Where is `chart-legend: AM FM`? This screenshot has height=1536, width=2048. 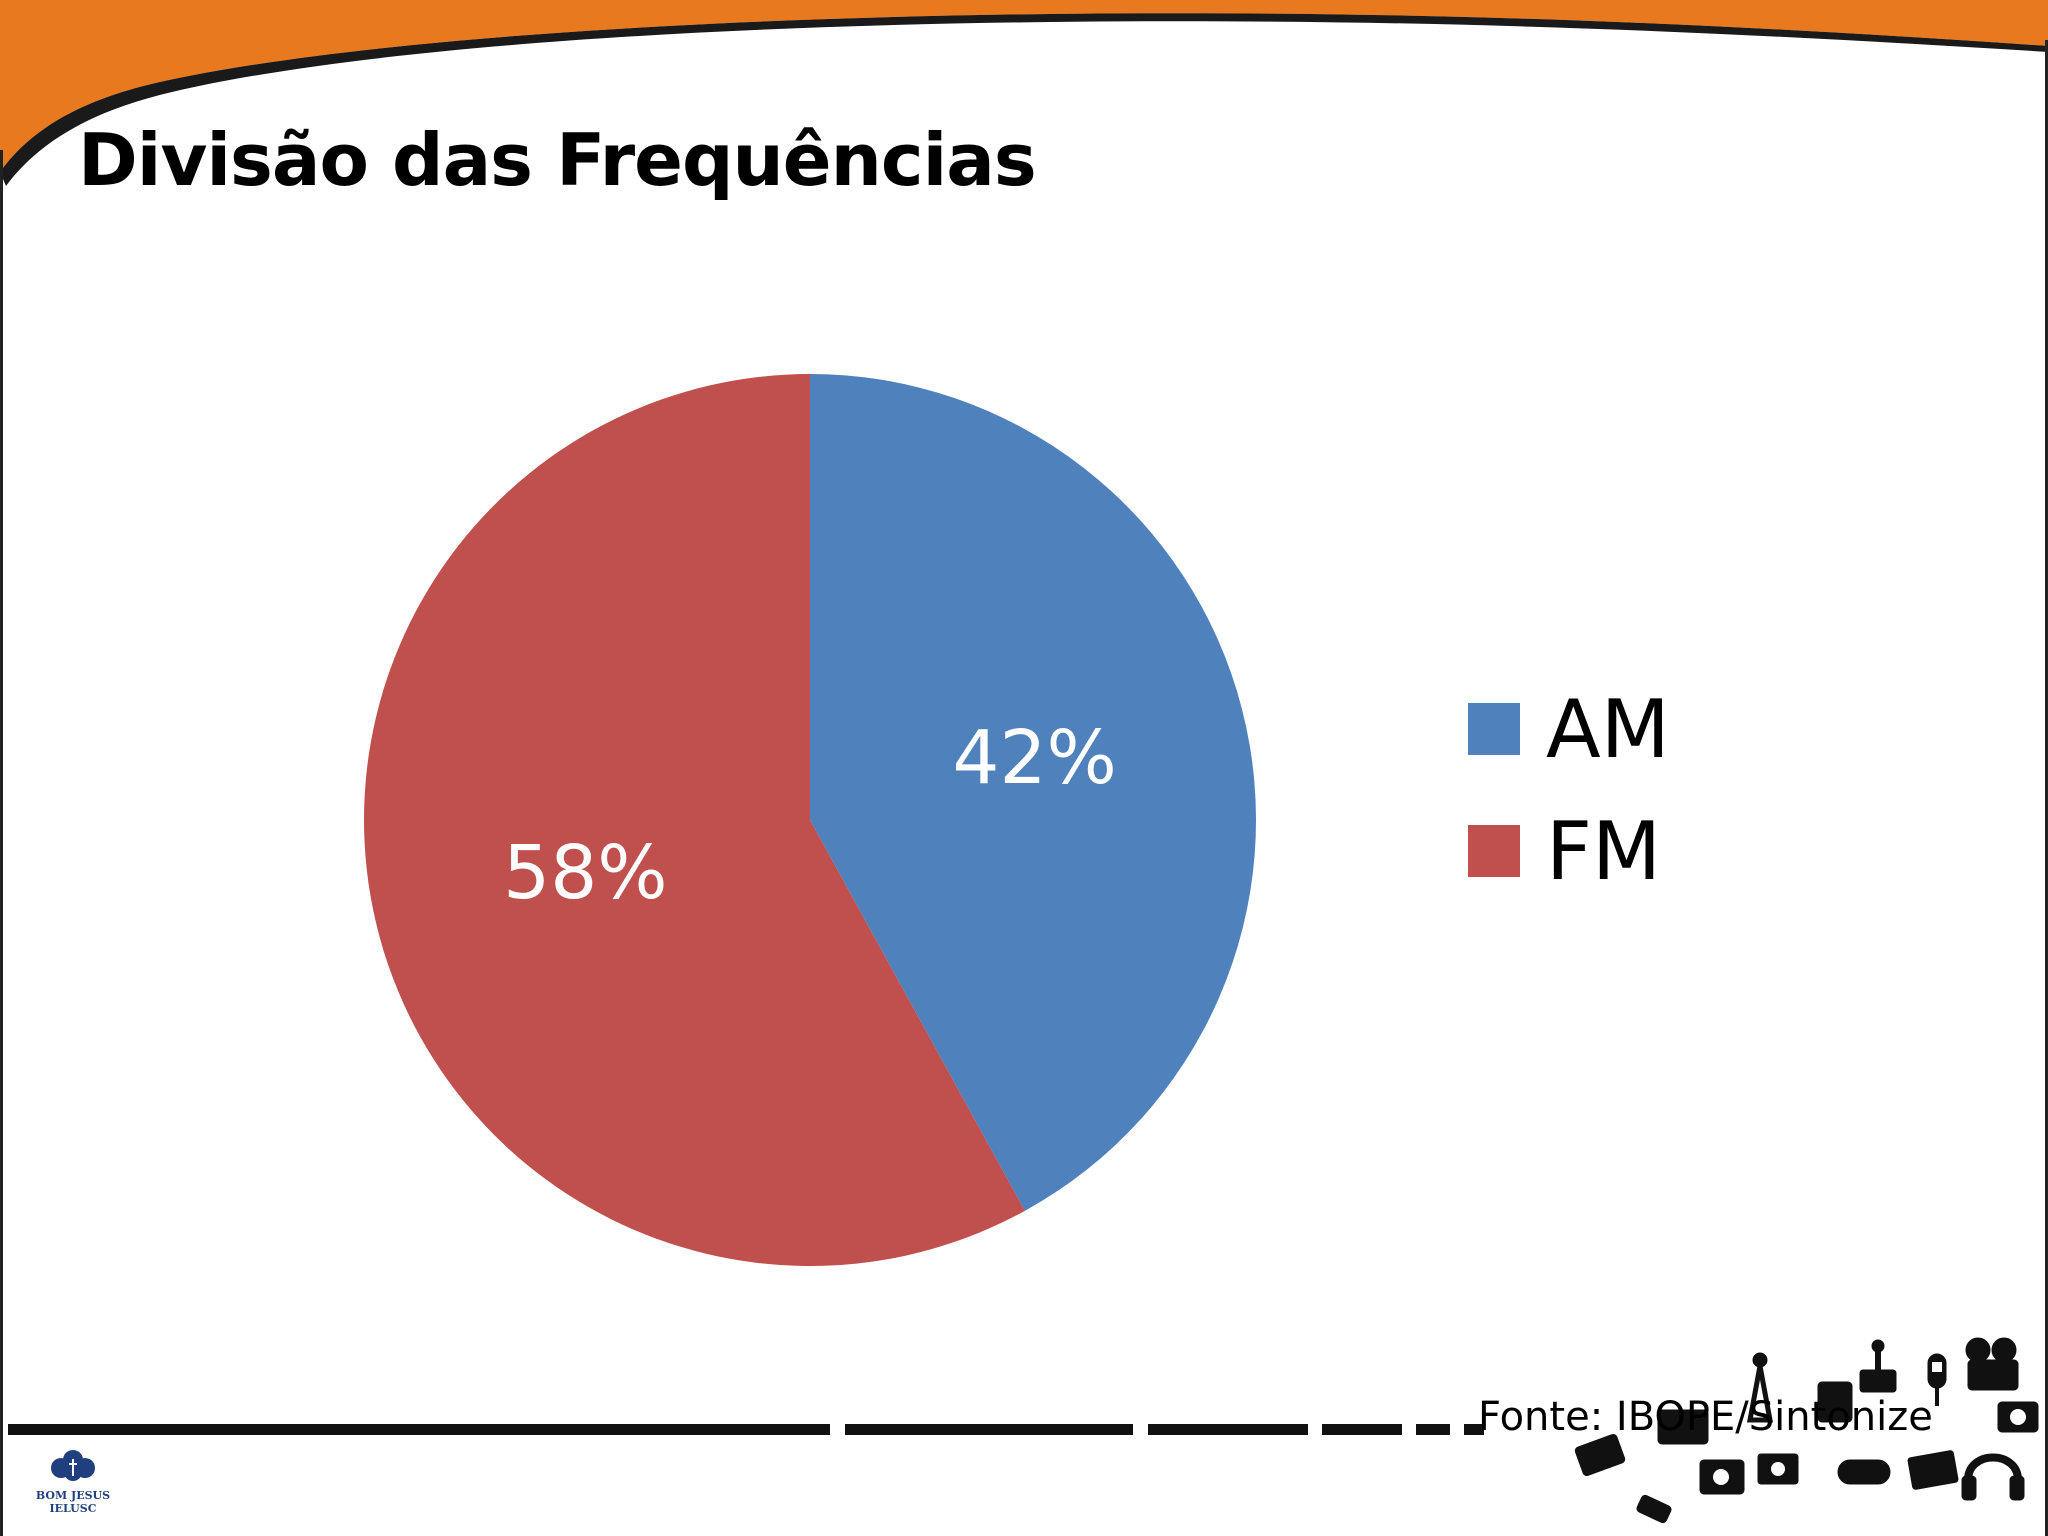 chart-legend: AM FM is located at coordinates (1569, 790).